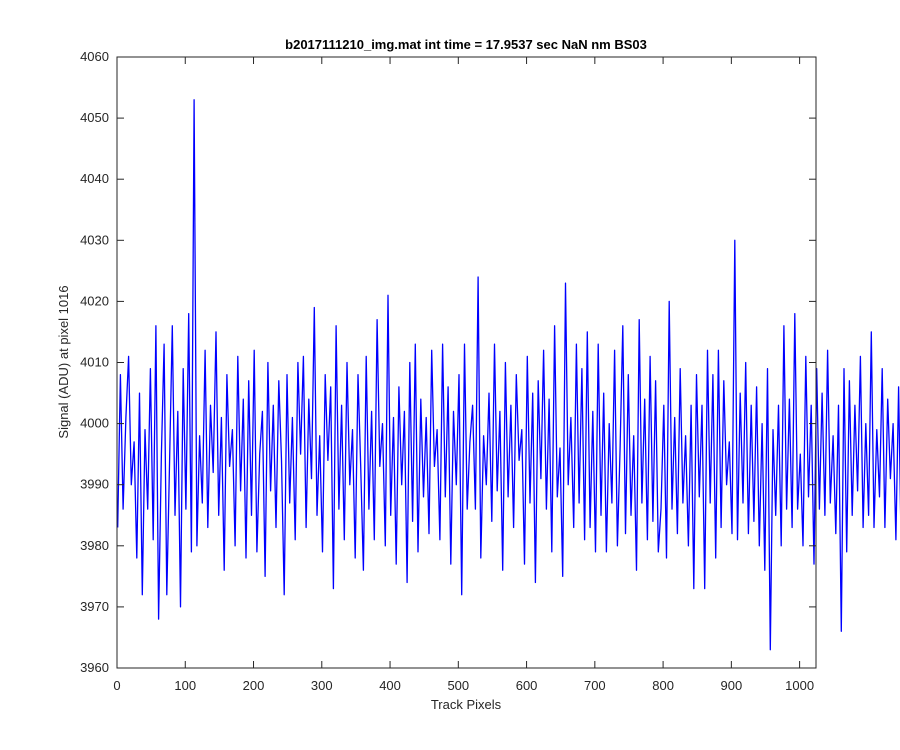 This screenshot has width=900, height=750. Describe the element at coordinates (63, 361) in the screenshot. I see `y-axis-label: Signal (ADU) at pixel 1016` at that location.